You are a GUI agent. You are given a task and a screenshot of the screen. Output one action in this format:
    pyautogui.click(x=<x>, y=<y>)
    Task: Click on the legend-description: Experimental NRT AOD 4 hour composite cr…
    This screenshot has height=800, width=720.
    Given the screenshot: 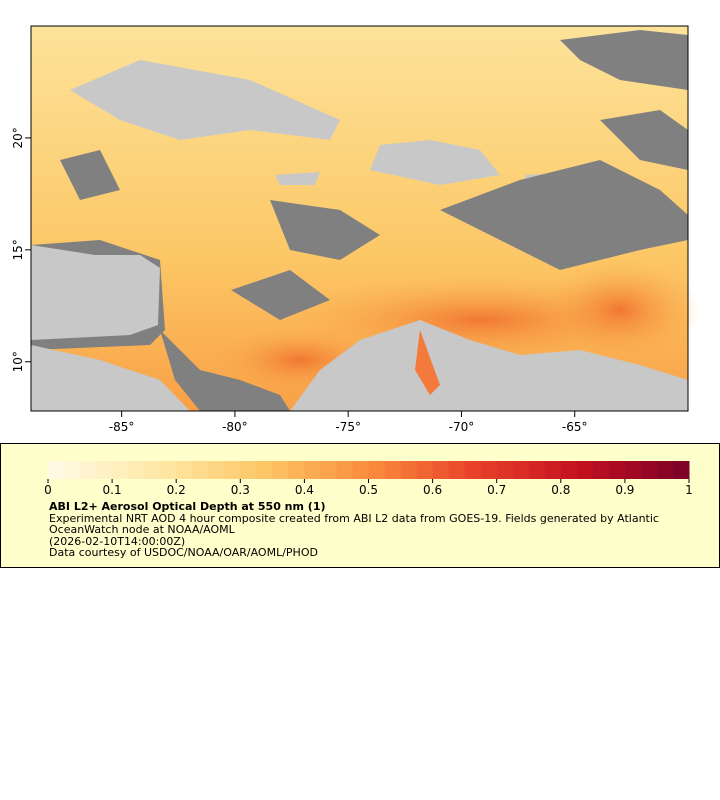 What is the action you would take?
    pyautogui.click(x=354, y=523)
    